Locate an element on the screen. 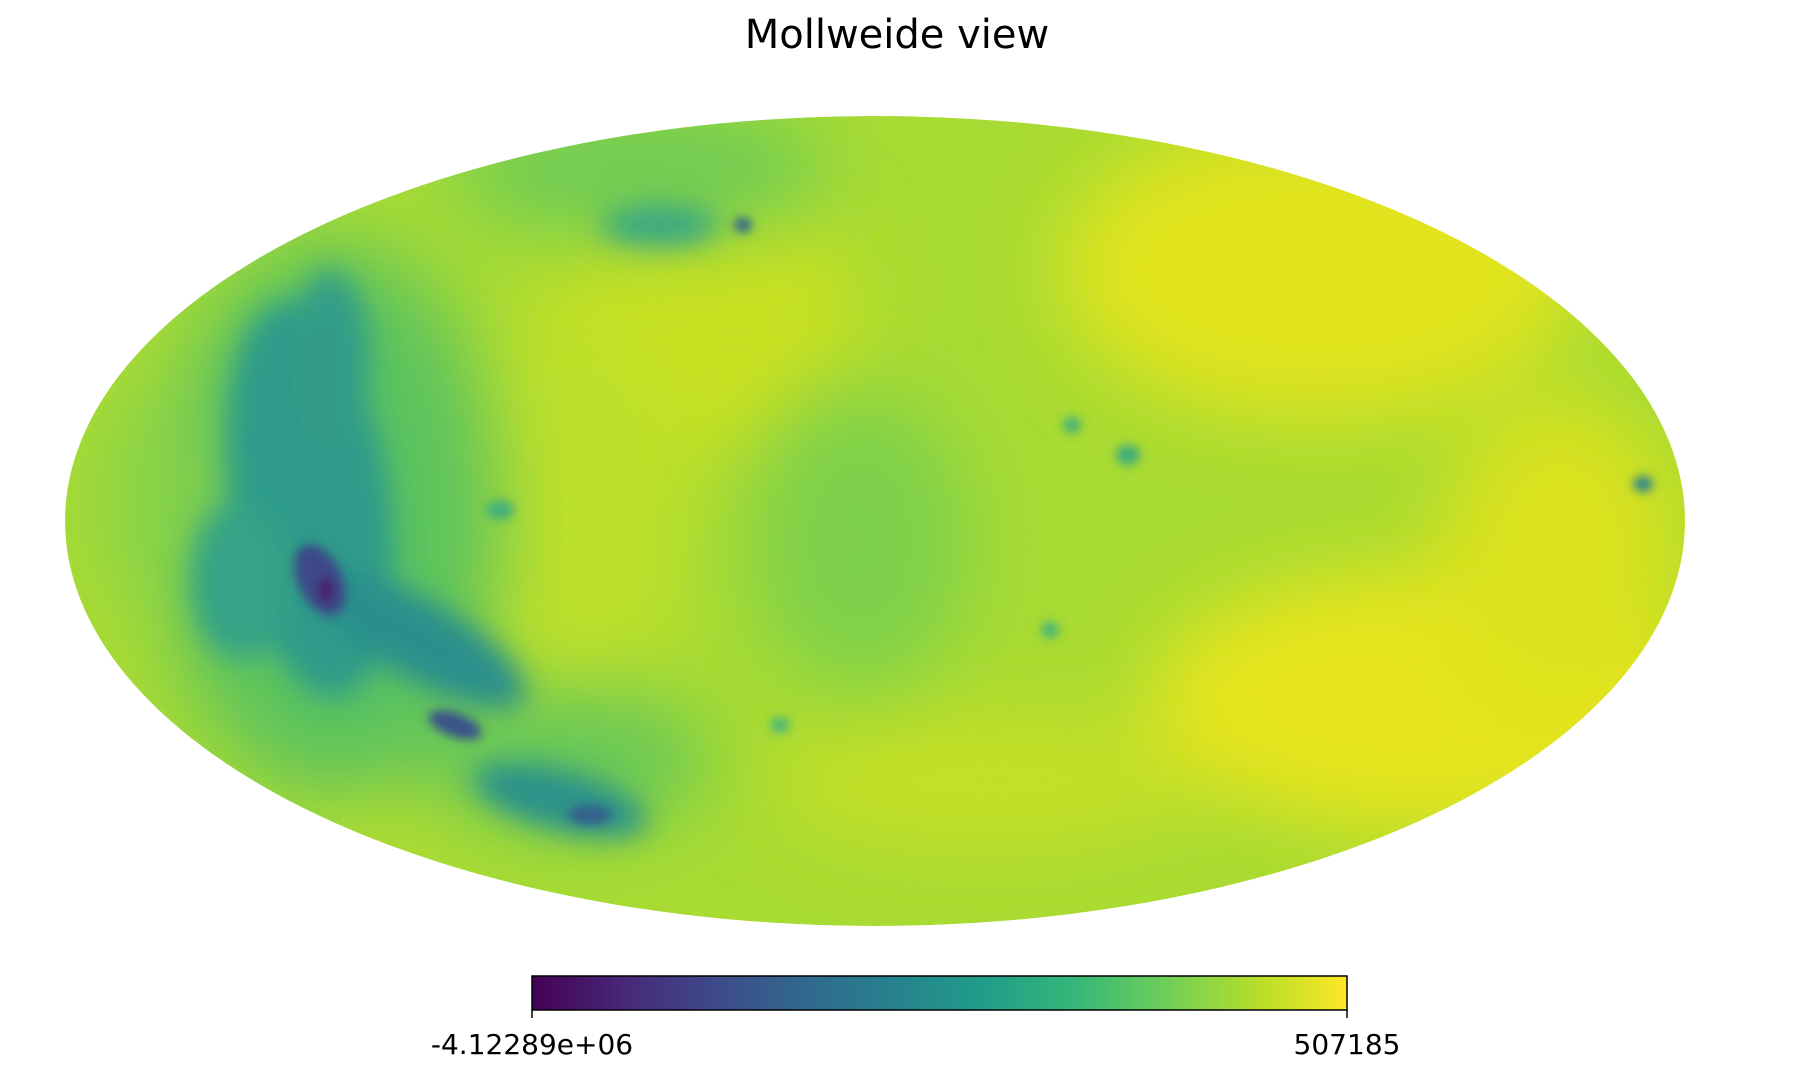 This screenshot has width=1794, height=1077. colorbar-min-label: -4.12289e+06 is located at coordinates (532, 1044).